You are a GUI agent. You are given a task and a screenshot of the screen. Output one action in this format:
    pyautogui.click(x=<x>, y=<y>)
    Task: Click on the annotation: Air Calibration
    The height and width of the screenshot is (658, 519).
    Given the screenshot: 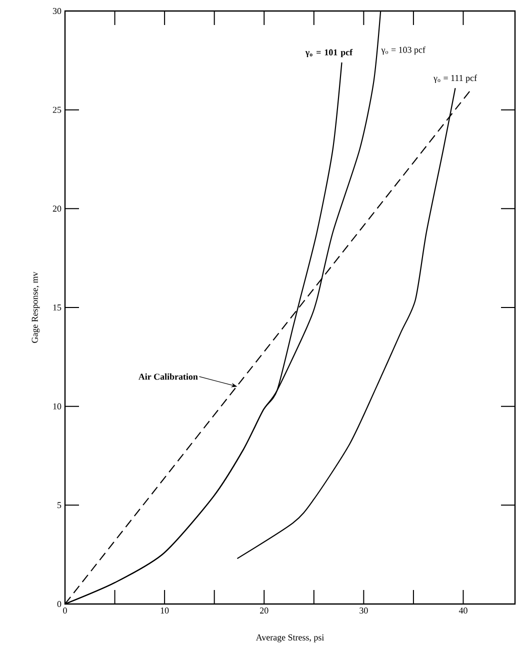 What is the action you would take?
    pyautogui.click(x=168, y=376)
    